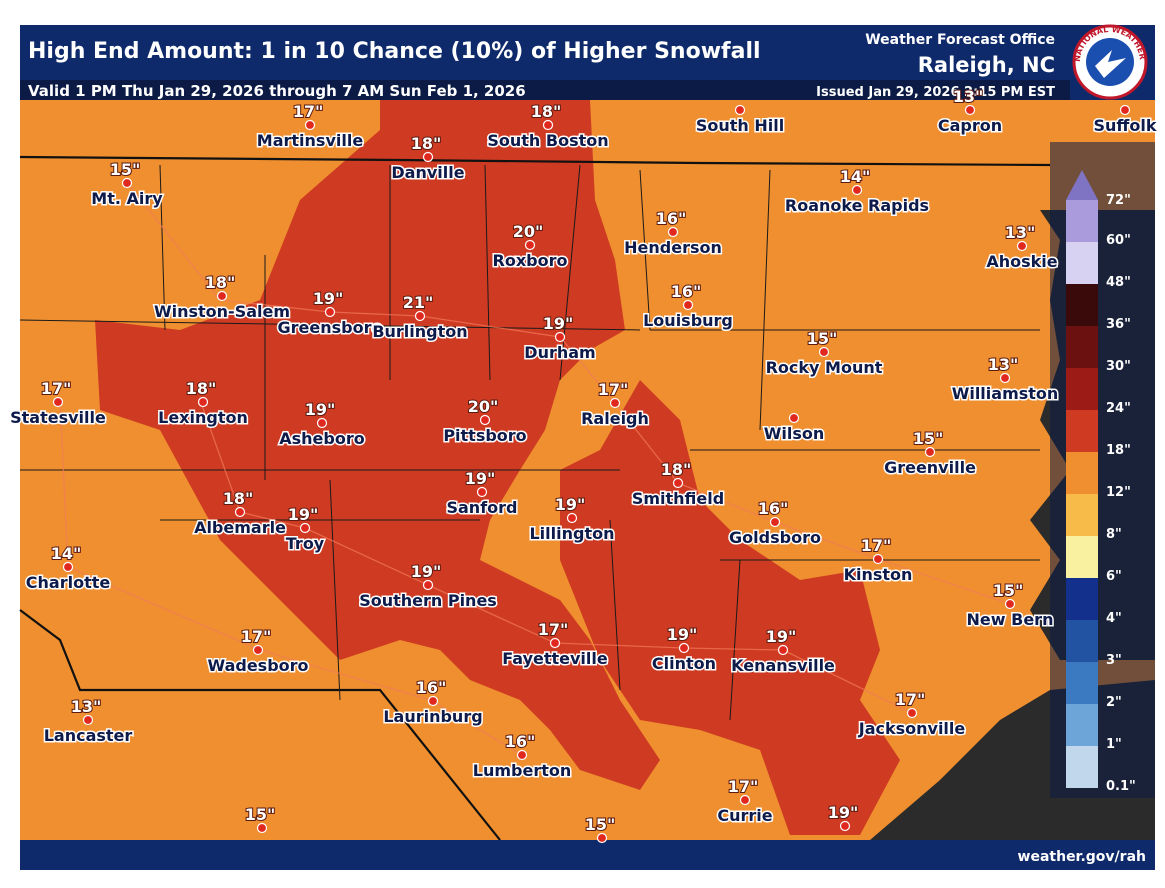 The image size is (1165, 888). I want to click on city-name: Kinston, so click(878, 574).